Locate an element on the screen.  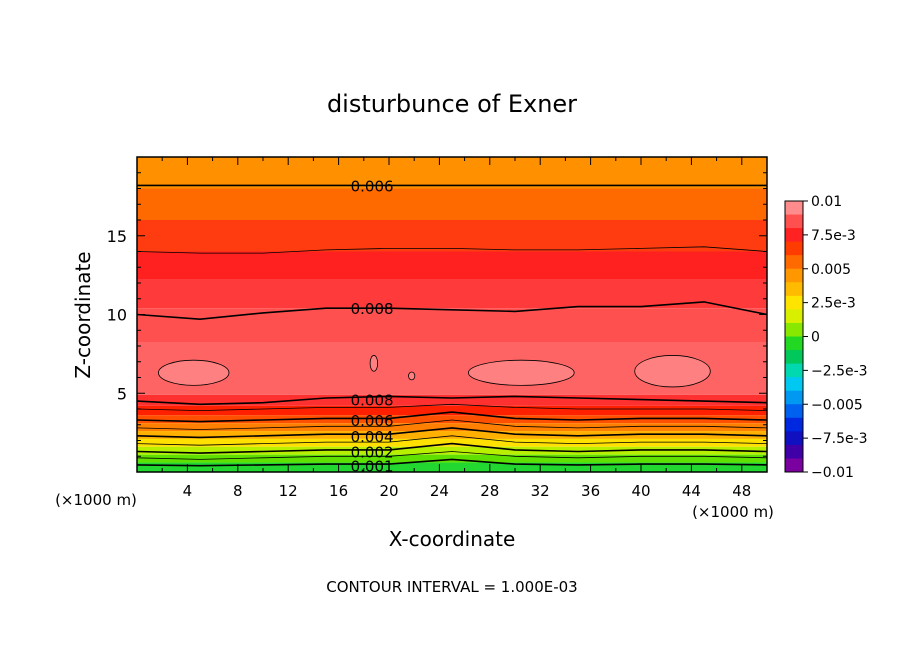
x-axis-label: X-coordinate is located at coordinates (452, 539).